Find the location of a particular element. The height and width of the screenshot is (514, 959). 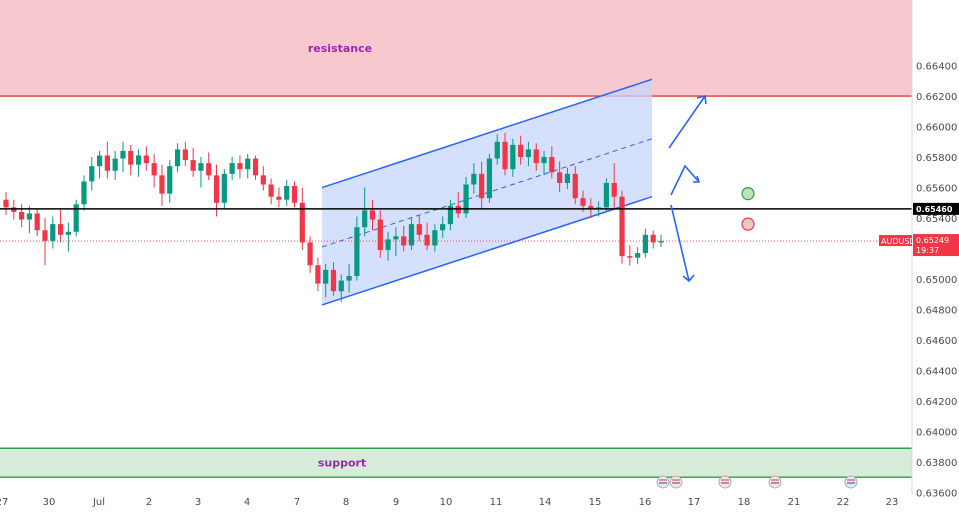

event-icons is located at coordinates (757, 482).